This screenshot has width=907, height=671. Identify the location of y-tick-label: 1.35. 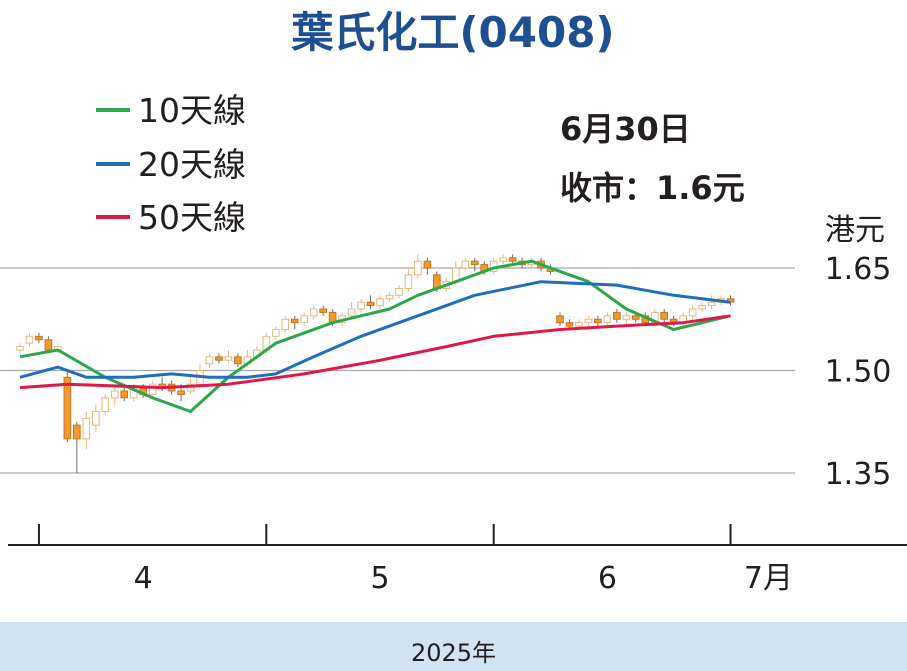
(858, 474).